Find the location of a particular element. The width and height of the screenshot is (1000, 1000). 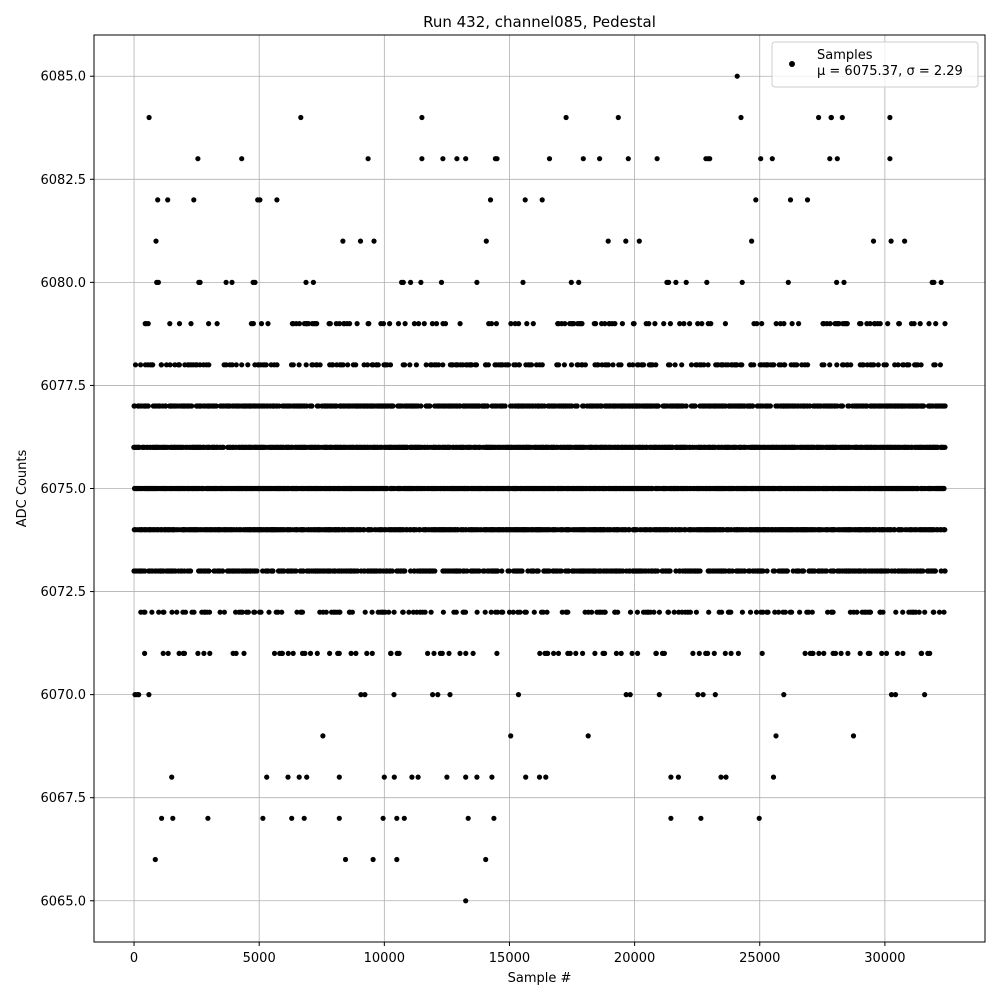

legend-series-stats: μ = 6075.37, σ = 2.29 is located at coordinates (890, 71).